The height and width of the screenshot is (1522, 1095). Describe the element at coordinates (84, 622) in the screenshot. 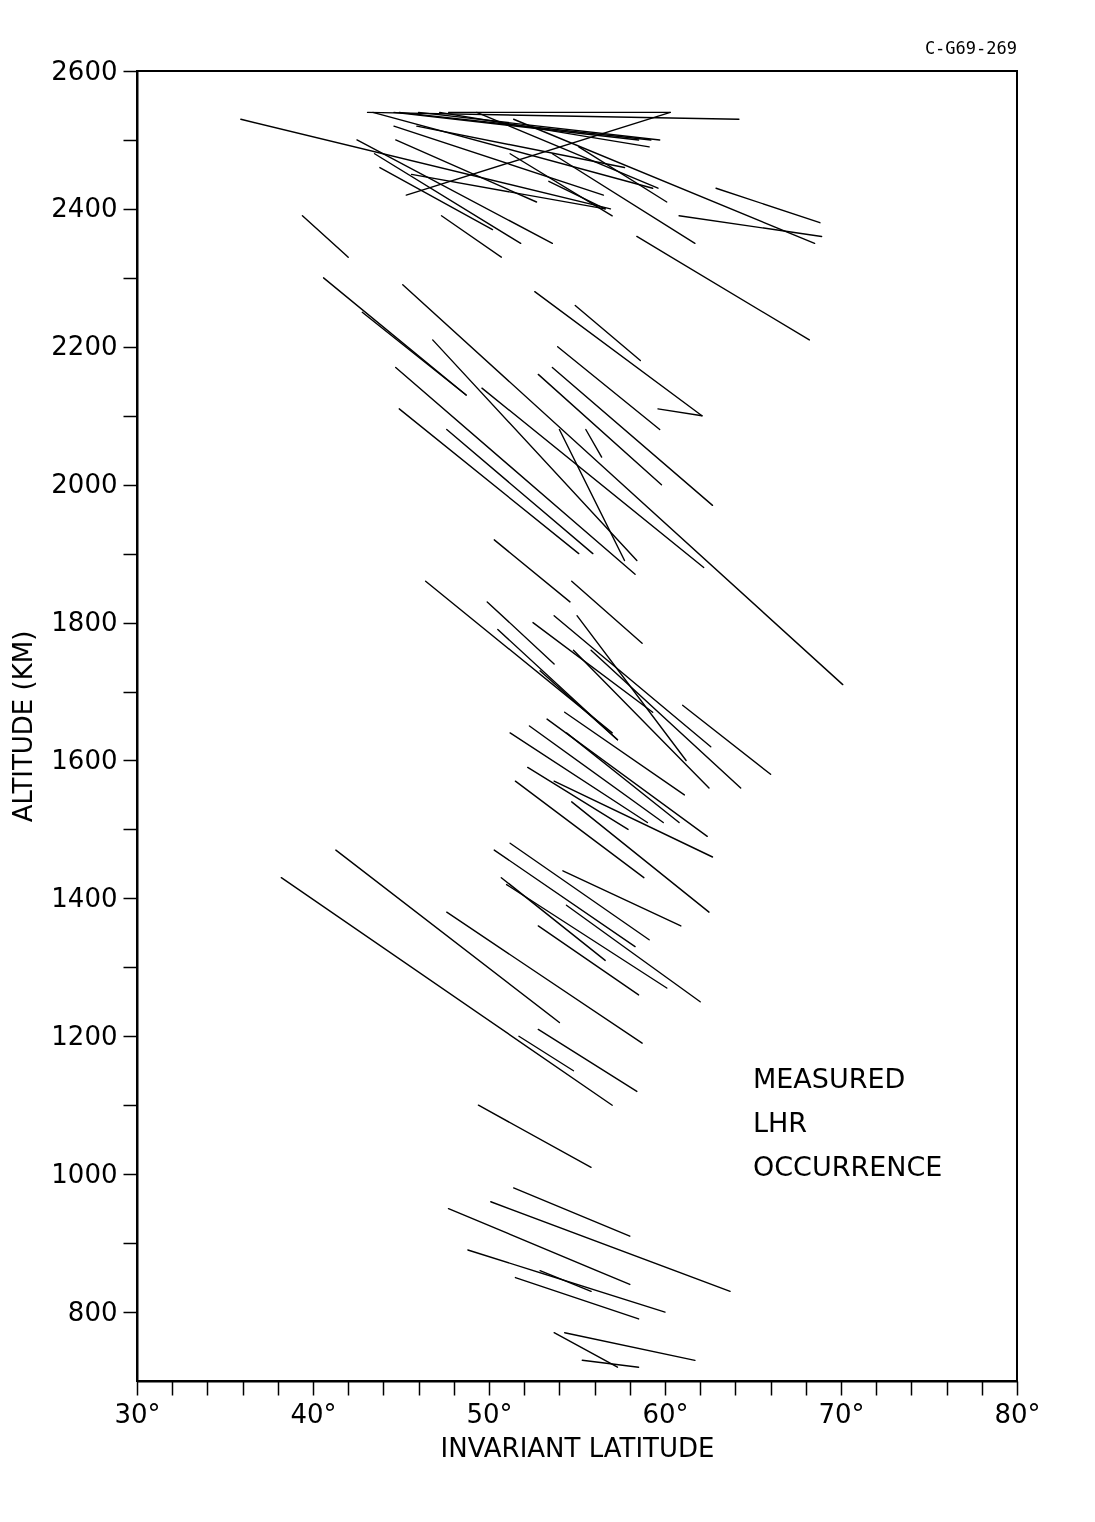

I see `y-tick-label: 1800` at that location.